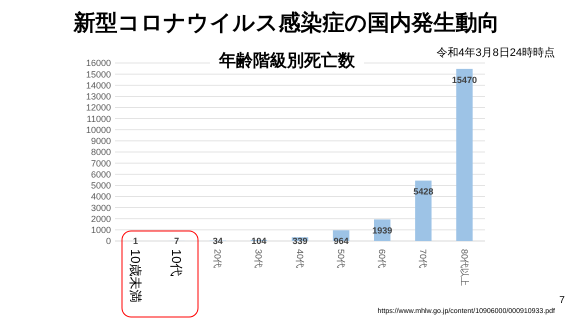 The image size is (569, 320). I want to click on text: 令和4年3月8日24時時点, so click(495, 52).